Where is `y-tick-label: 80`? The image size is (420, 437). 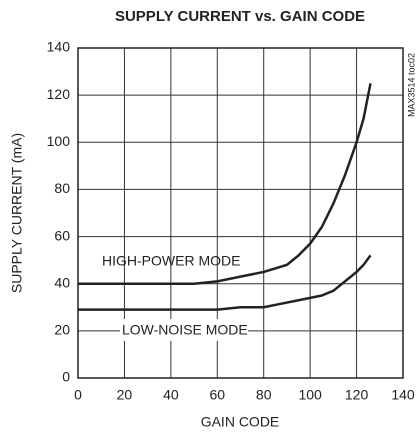
y-tick-label: 80 is located at coordinates (62, 188).